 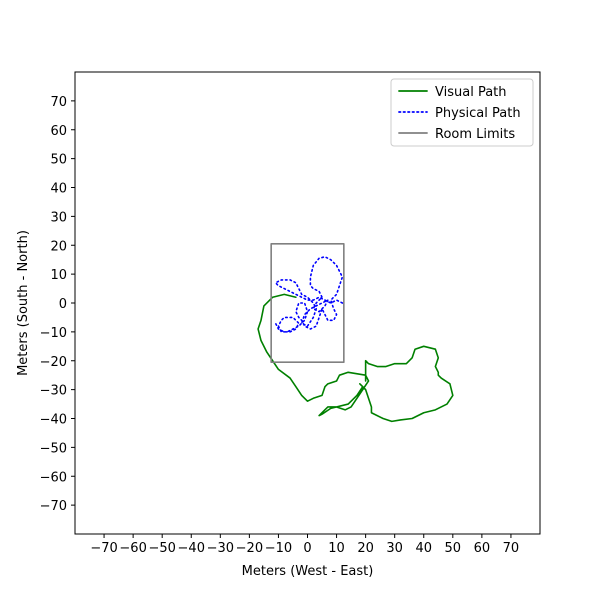 What do you see at coordinates (453, 548) in the screenshot?
I see `x-tick-label: 50` at bounding box center [453, 548].